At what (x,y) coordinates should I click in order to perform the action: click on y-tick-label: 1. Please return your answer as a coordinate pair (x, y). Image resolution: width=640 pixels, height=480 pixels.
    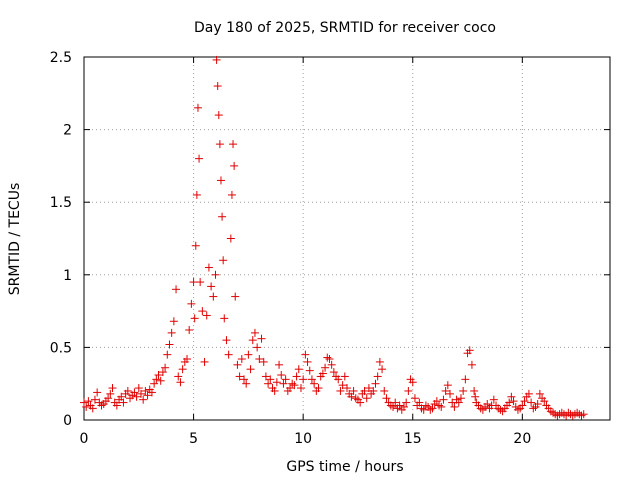
    Looking at the image, I should click on (67, 276).